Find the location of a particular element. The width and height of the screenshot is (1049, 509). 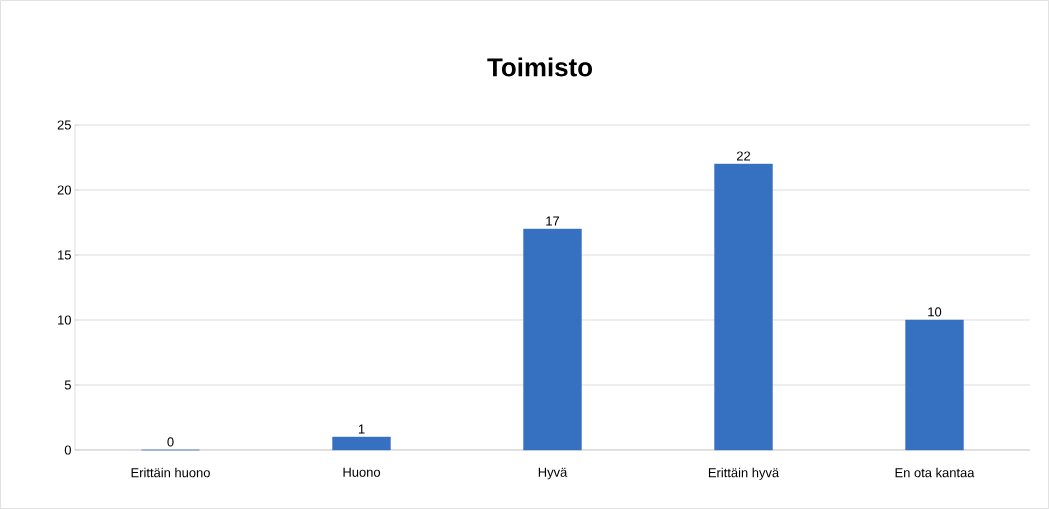

y-tick-label: 10 is located at coordinates (64, 320).